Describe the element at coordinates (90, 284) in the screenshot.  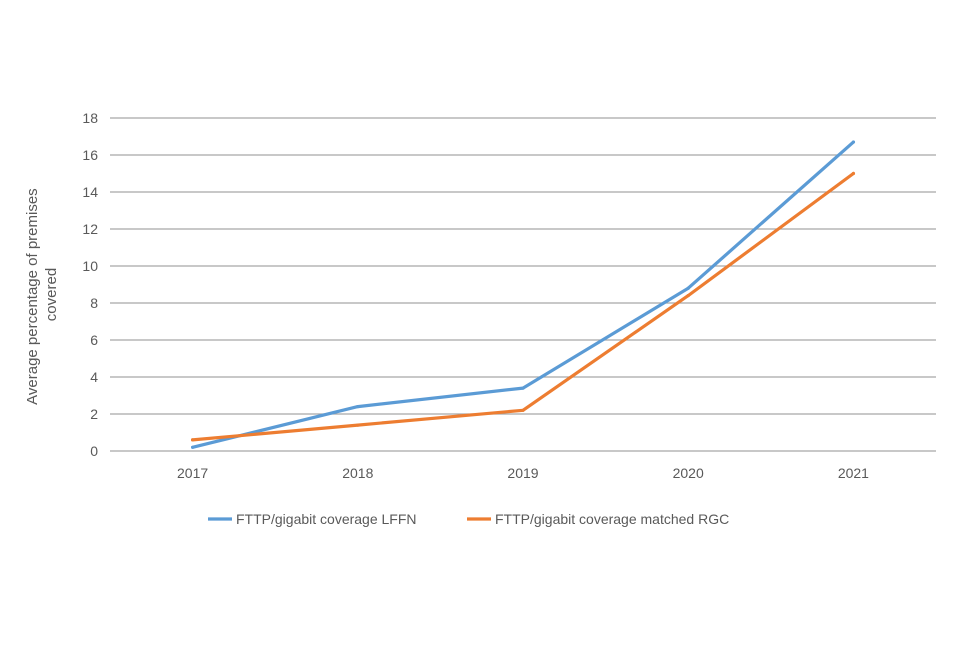
I see `y-axis-tick-labels: 0 2 4 6 8 10 12 14 16 18` at that location.